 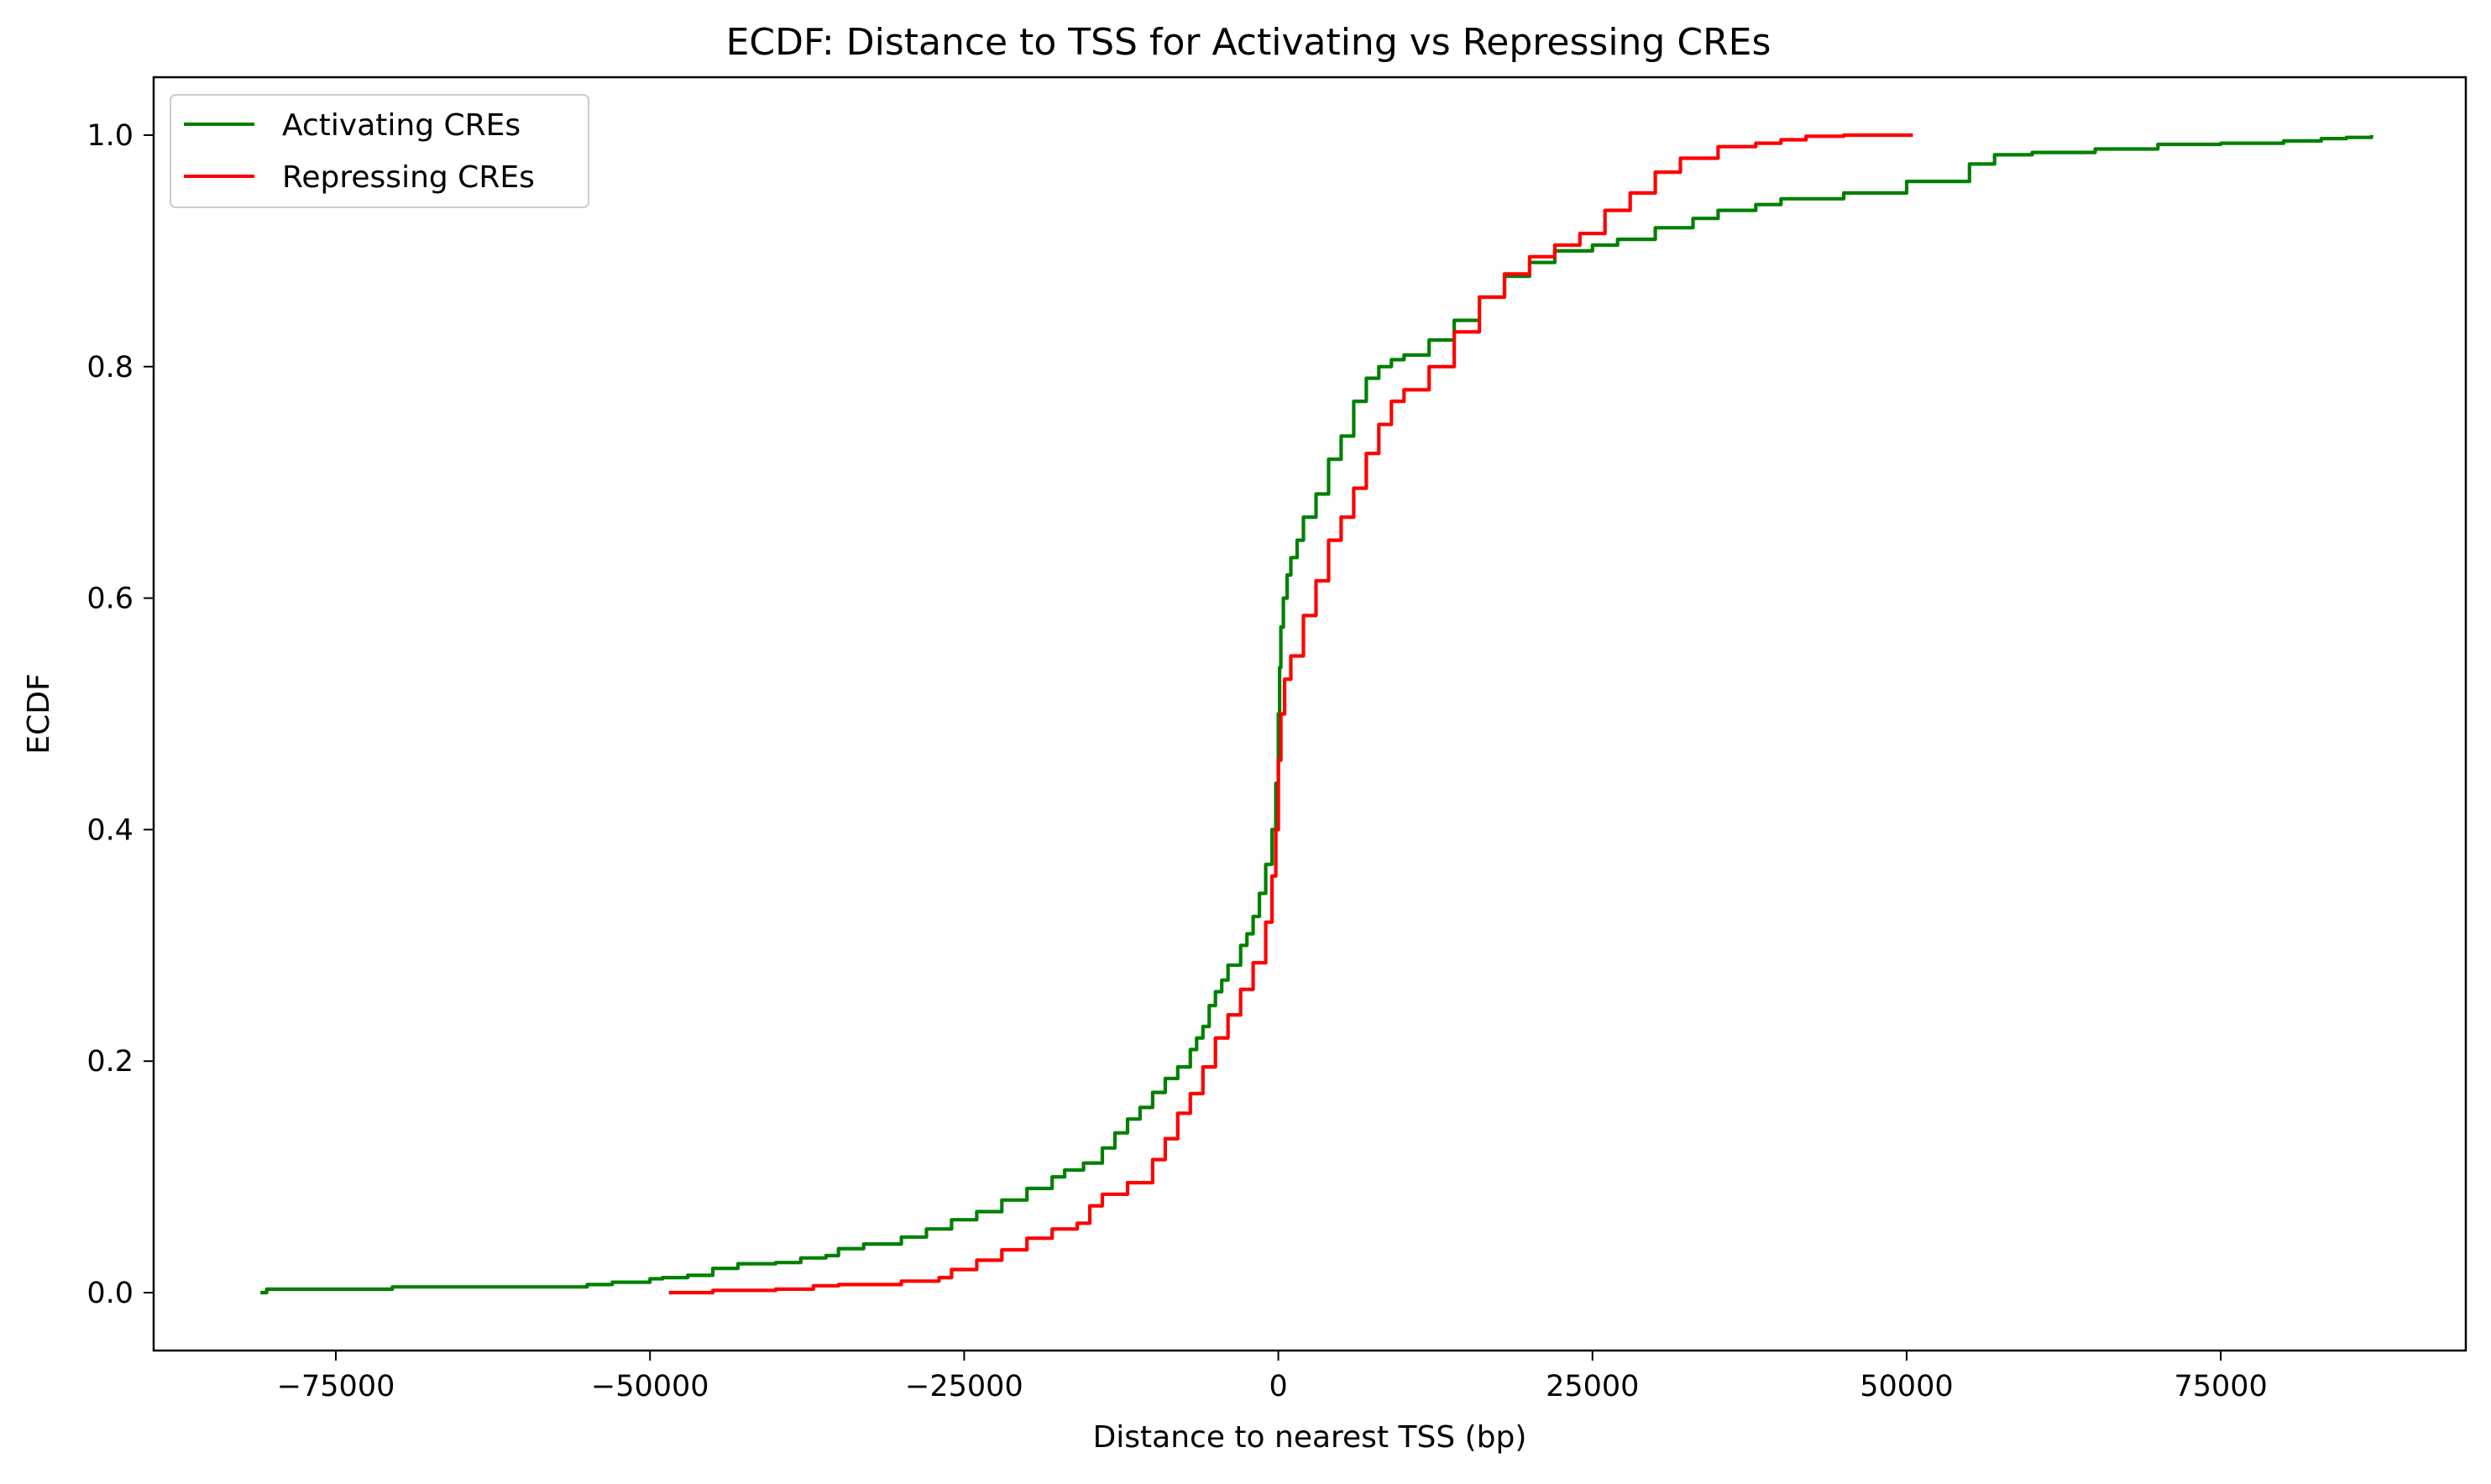 I want to click on legend: Activating CREs Repressing CREs, so click(x=380, y=151).